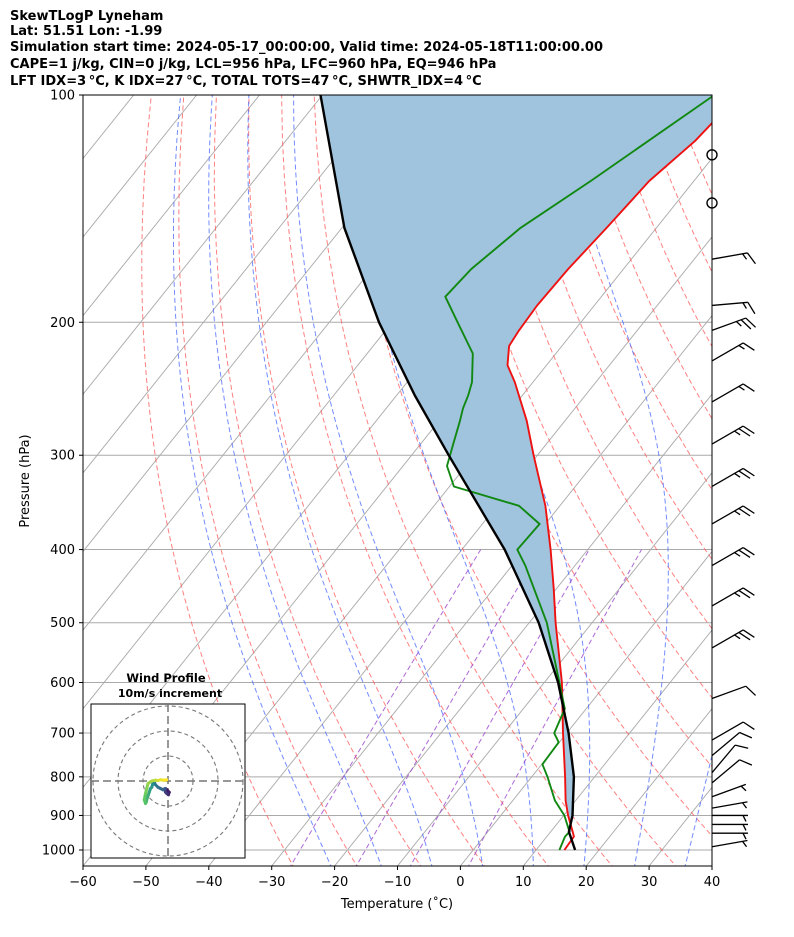 The height and width of the screenshot is (937, 794). I want to click on y-tick-label: 800, so click(62, 777).